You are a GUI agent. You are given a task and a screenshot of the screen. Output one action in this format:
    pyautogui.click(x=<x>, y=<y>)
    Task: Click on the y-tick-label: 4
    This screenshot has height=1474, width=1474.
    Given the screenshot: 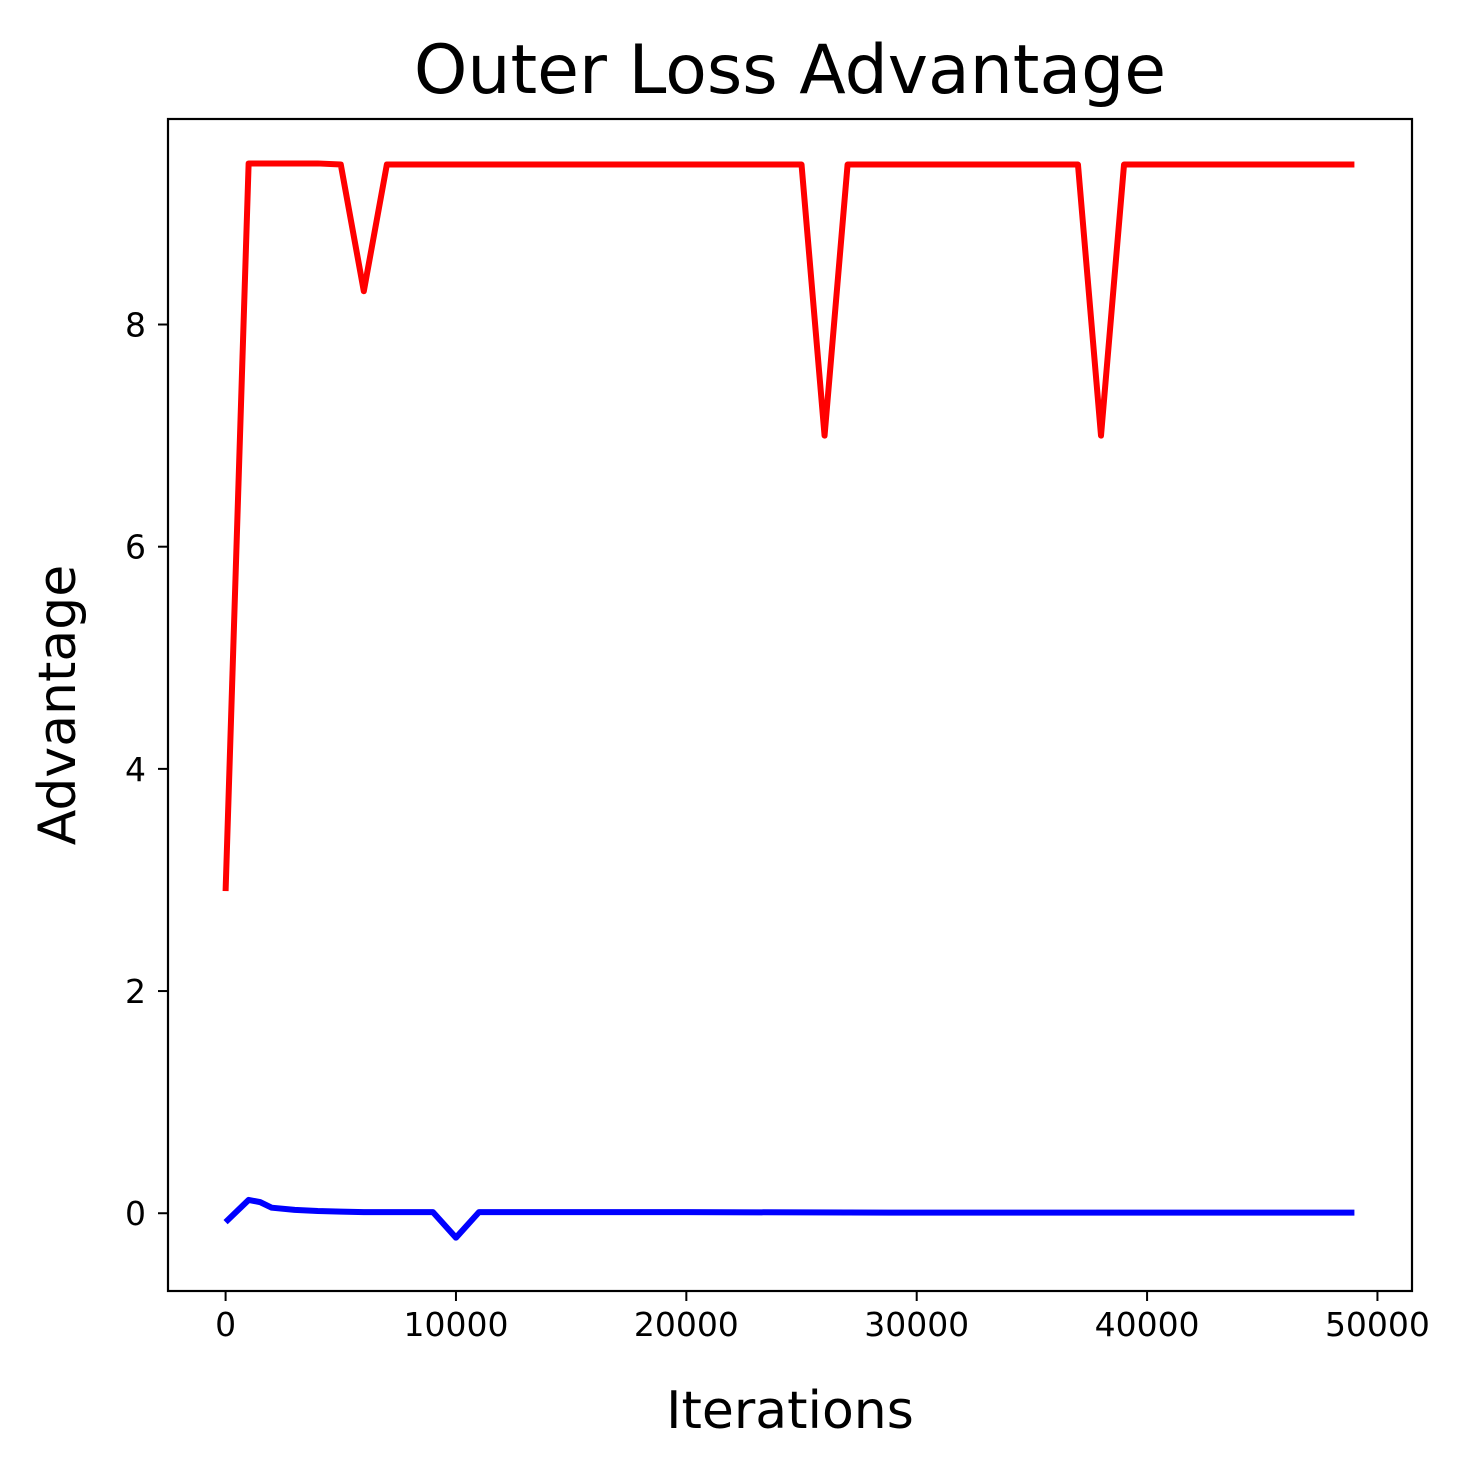 What is the action you would take?
    pyautogui.click(x=135, y=769)
    